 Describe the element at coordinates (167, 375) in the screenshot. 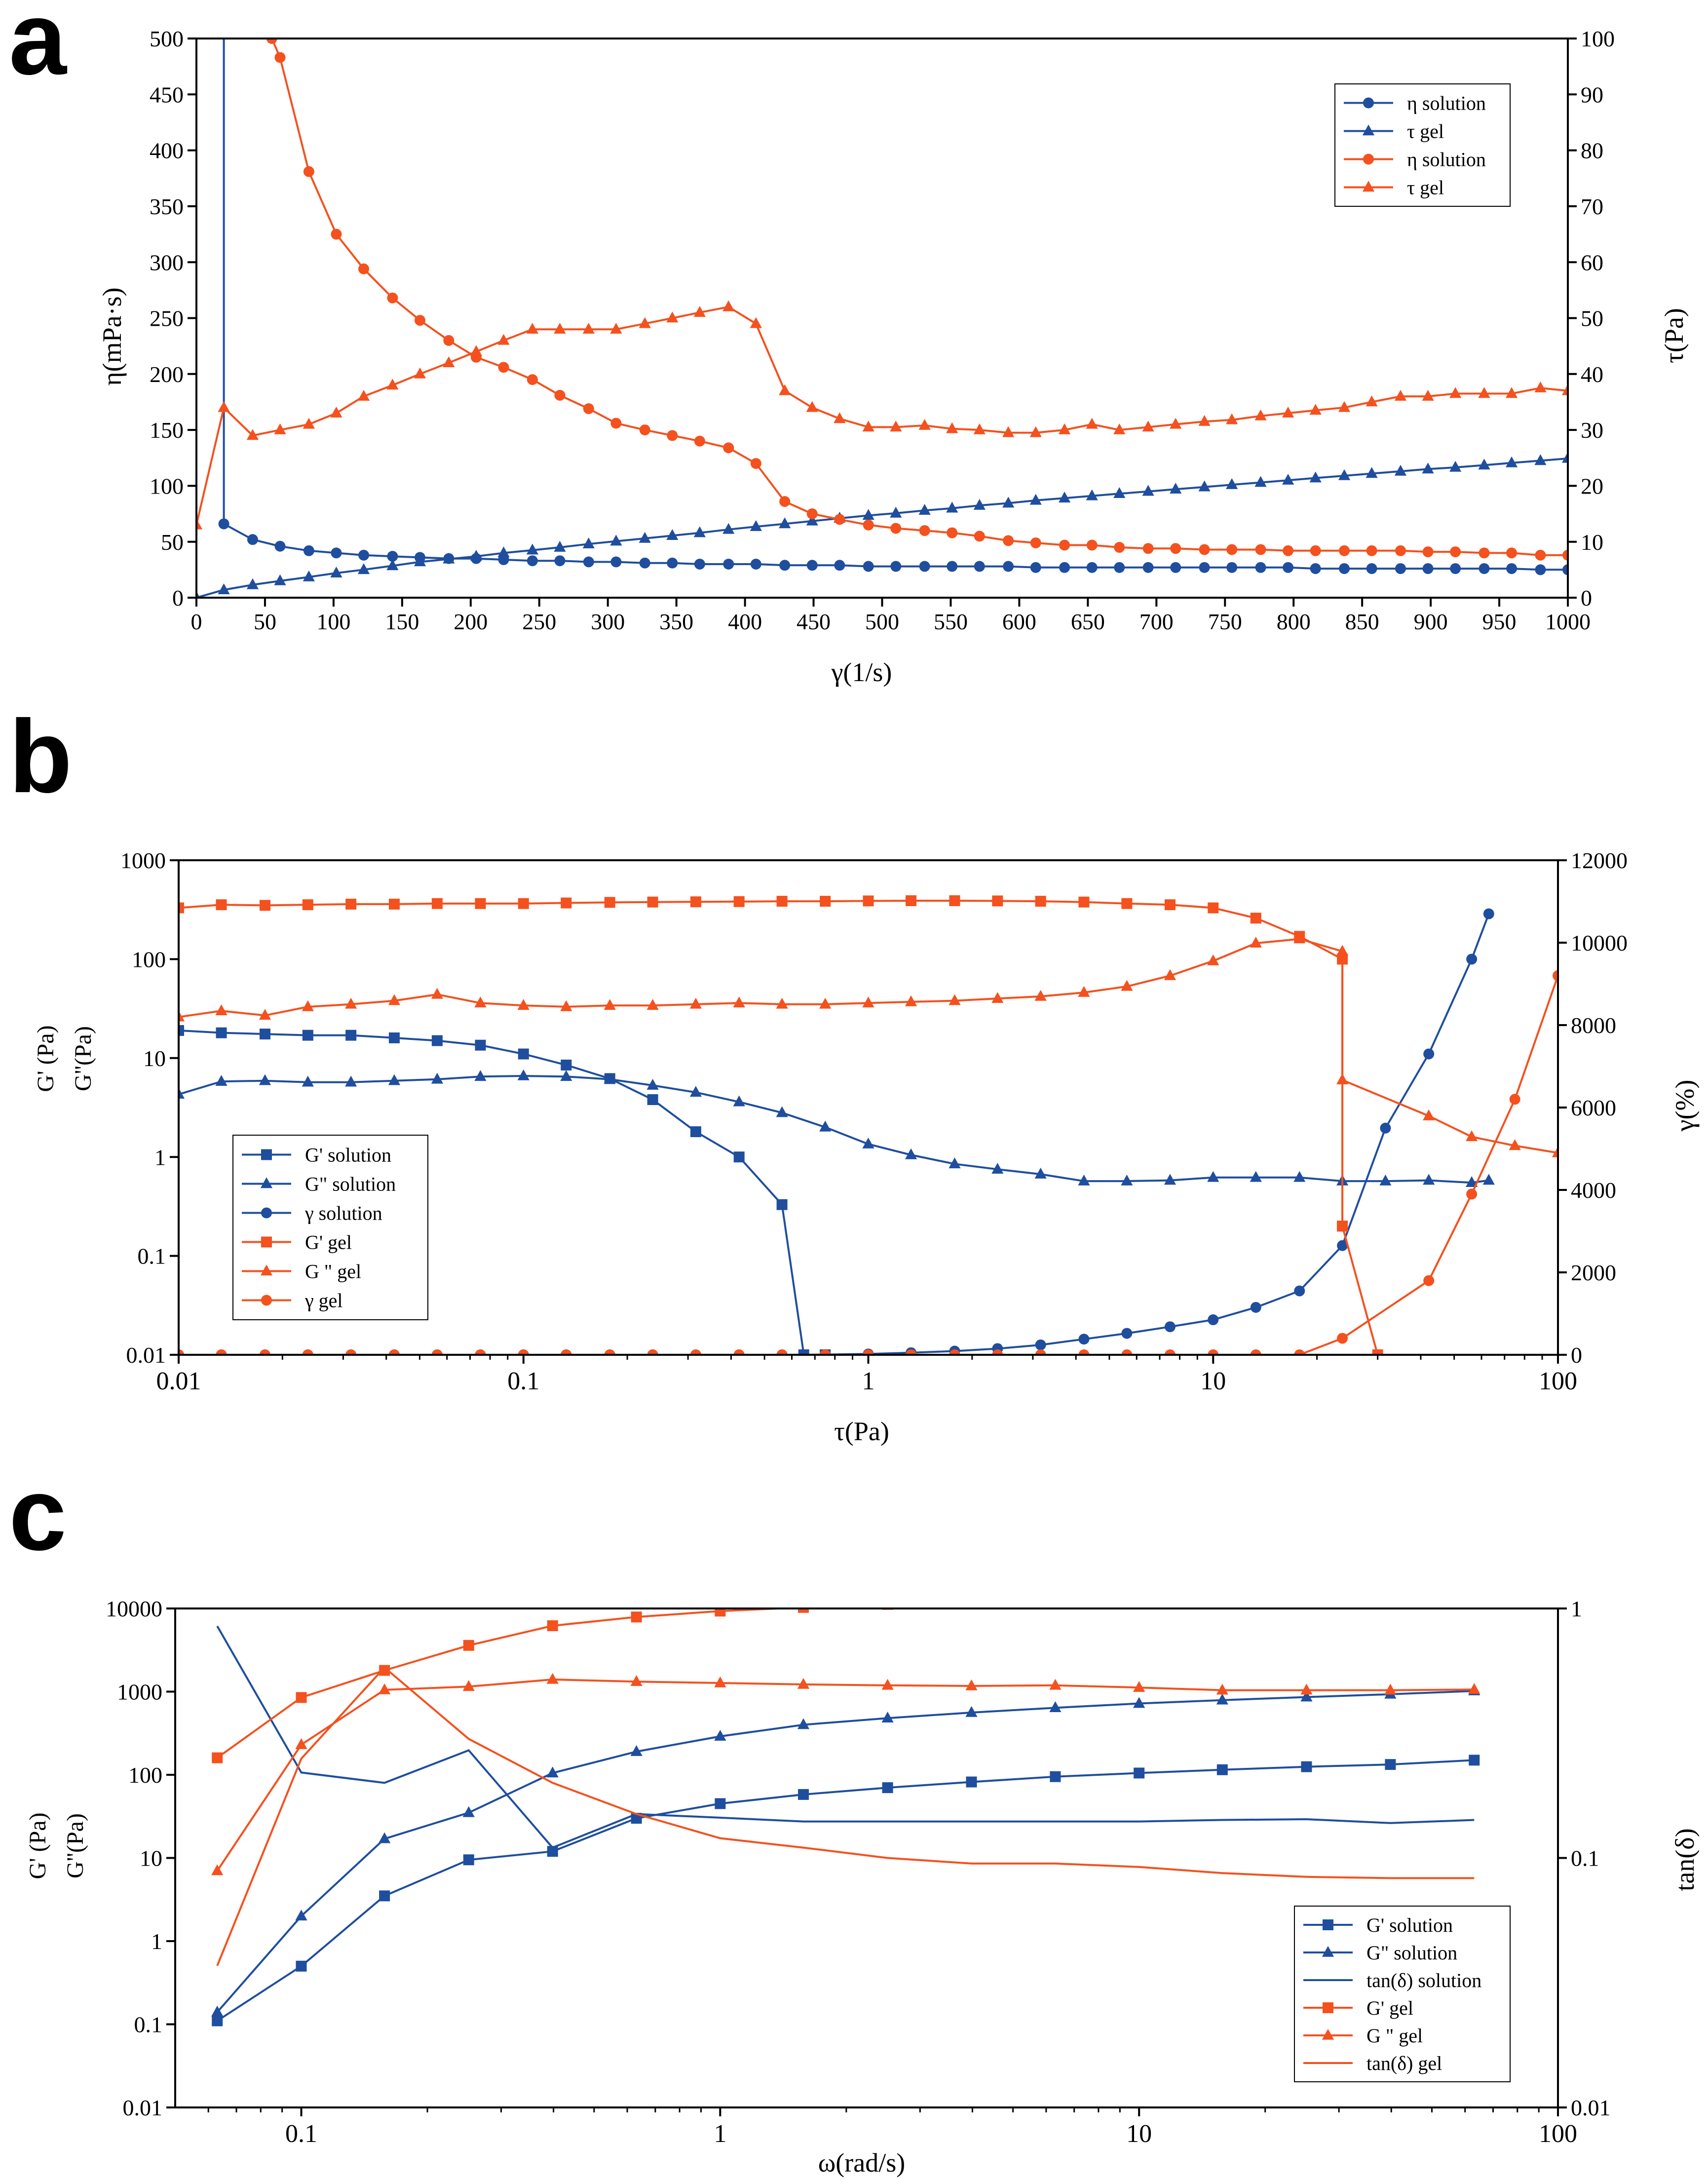

I see `panel-a-left-tick-label: 200` at that location.